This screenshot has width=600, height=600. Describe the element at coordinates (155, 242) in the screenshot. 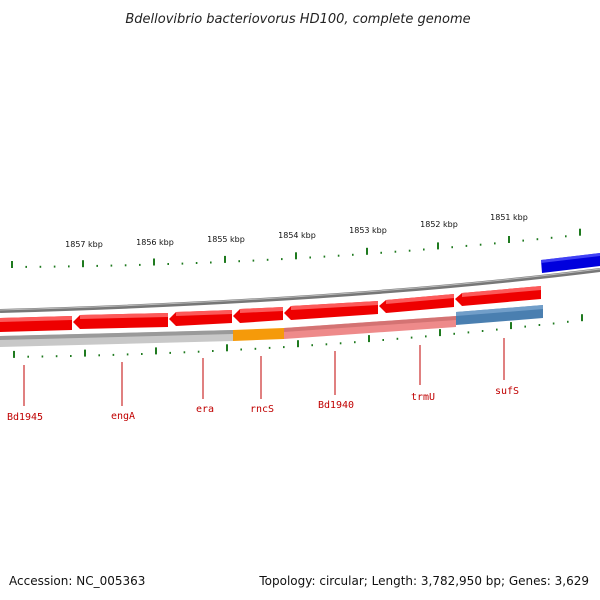

I see `scale-label-1856: 1856 kbp` at that location.